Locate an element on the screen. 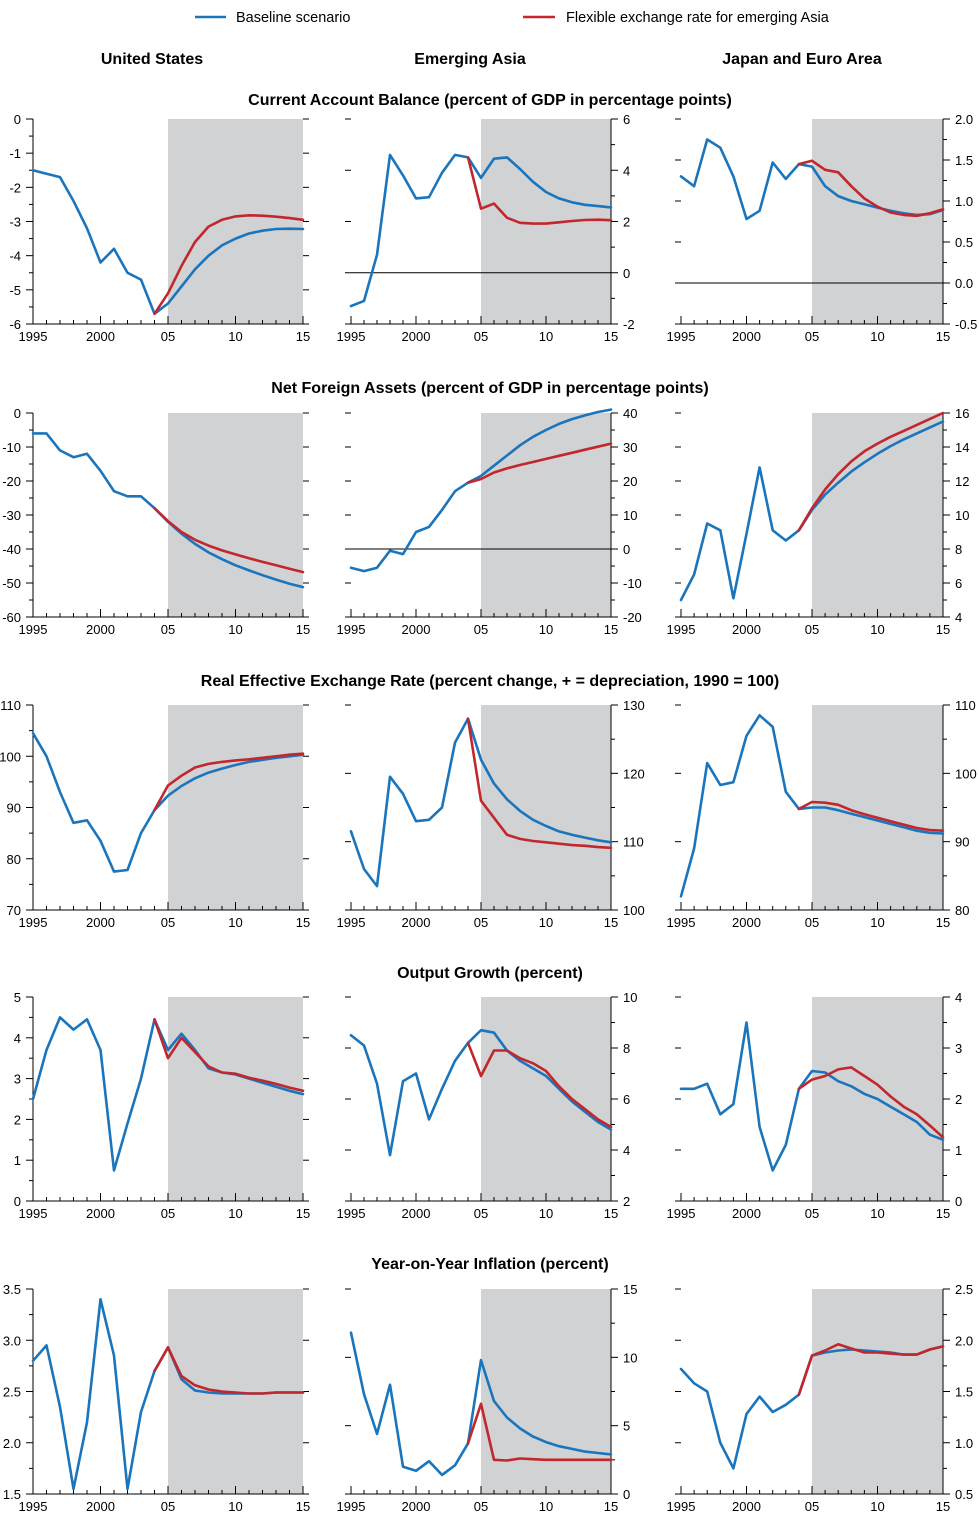 The width and height of the screenshot is (979, 1516). y-tick-label: 100 is located at coordinates (634, 910).